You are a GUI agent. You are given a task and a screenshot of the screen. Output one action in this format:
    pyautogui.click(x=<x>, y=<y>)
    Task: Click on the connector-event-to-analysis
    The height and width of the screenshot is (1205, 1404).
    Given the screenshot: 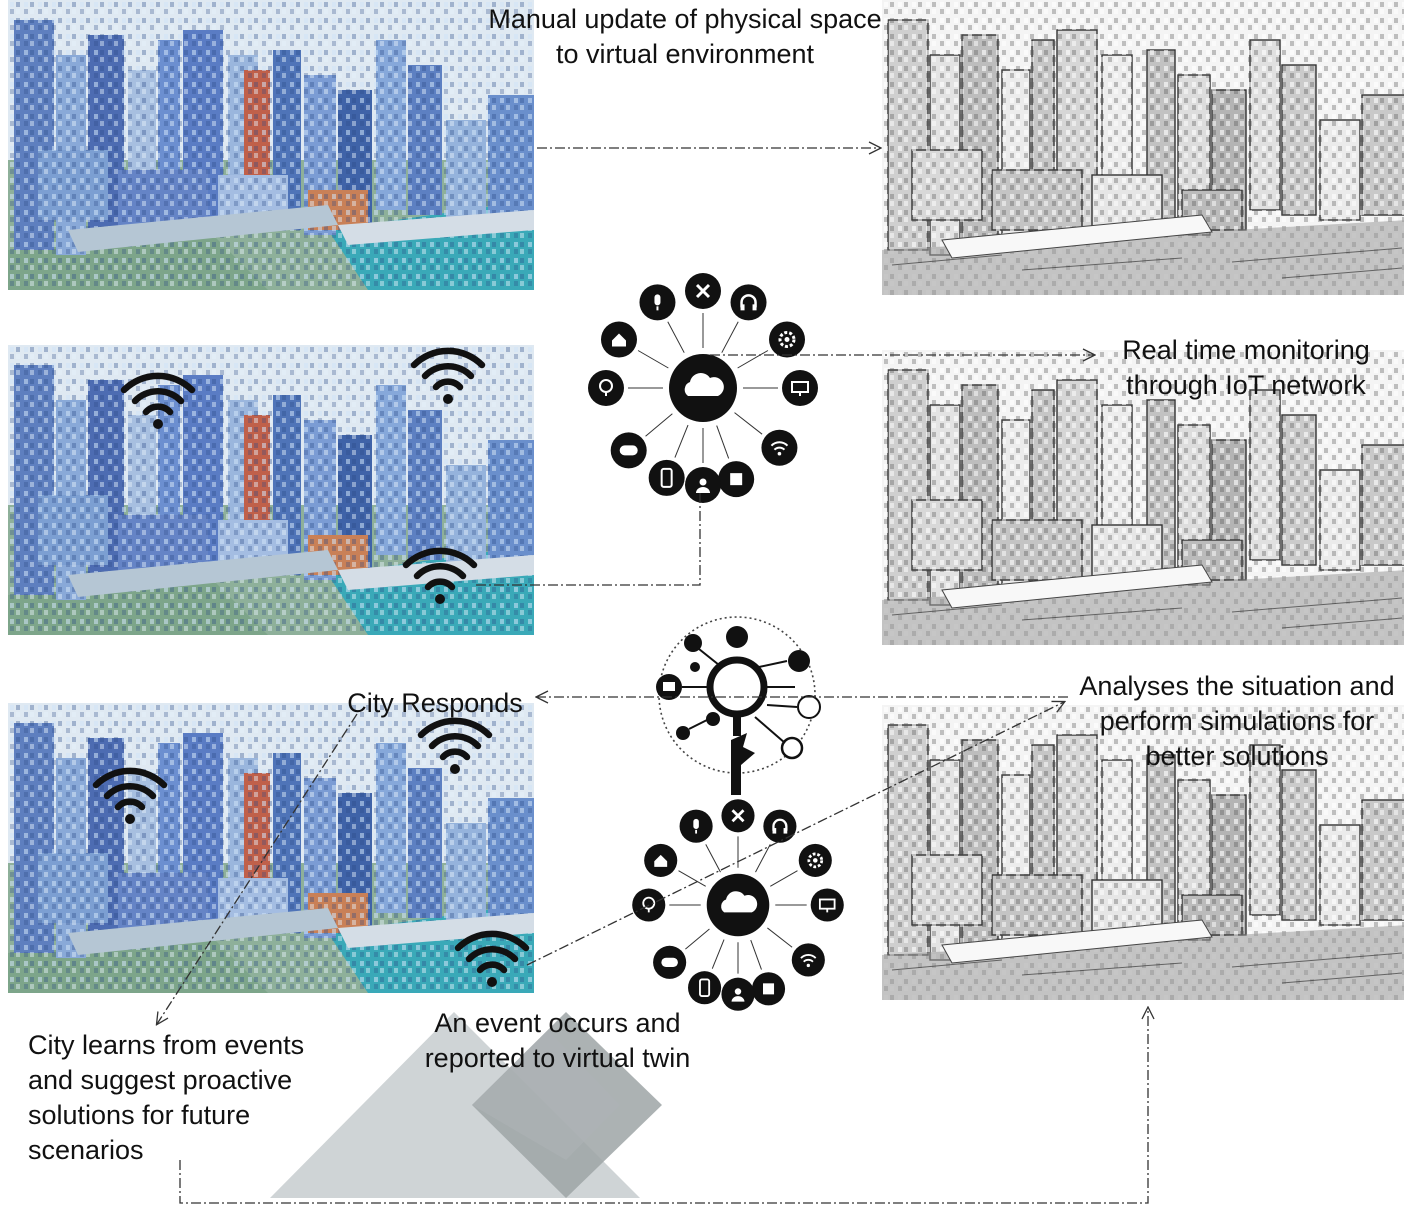 What is the action you would take?
    pyautogui.click(x=795, y=834)
    